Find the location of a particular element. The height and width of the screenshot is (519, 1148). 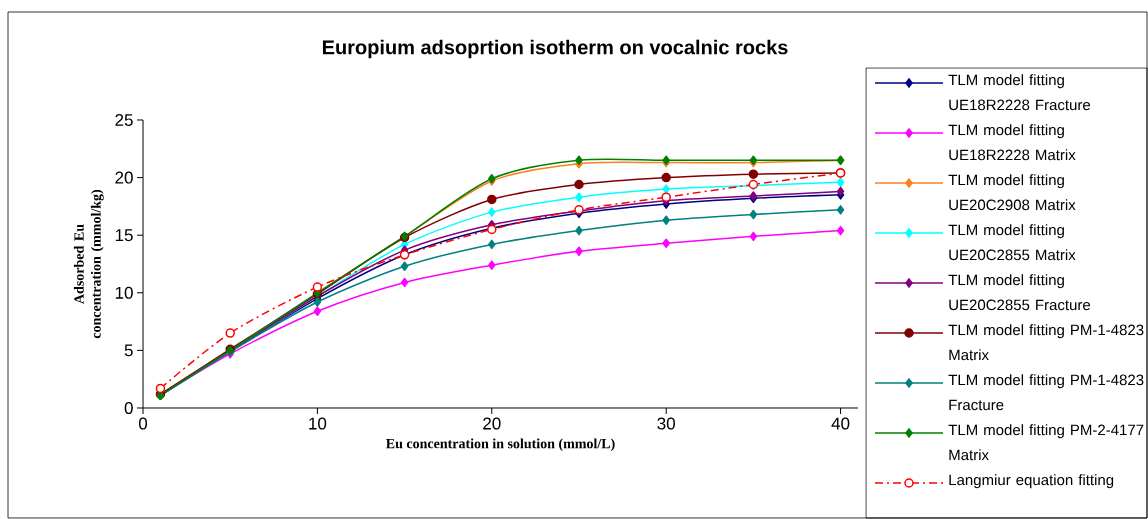

legend-label: Langmiur equation fitting is located at coordinates (1031, 481).